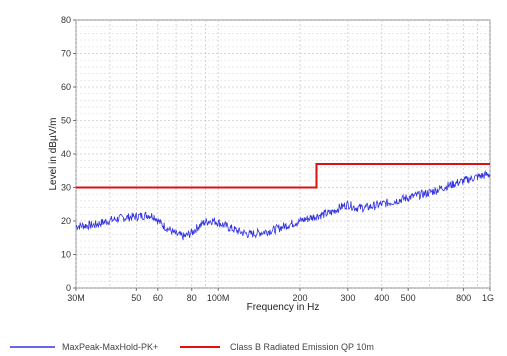  I want to click on legend-label-series-1: Class B Radiated Emission QP 10m, so click(302, 347).